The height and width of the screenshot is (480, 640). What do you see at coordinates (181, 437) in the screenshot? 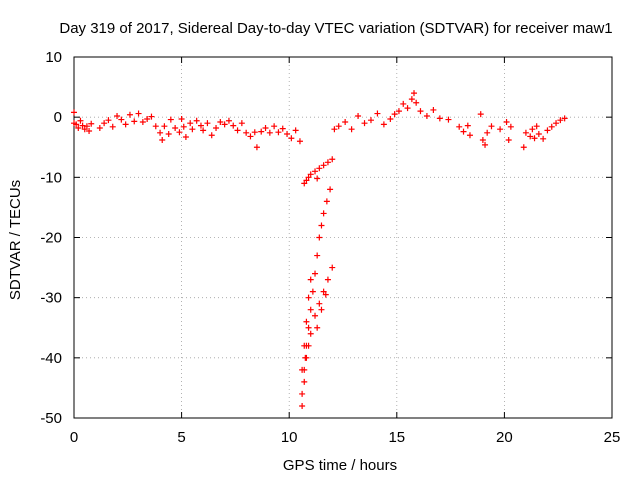
I see `x-tick-label: 5` at bounding box center [181, 437].